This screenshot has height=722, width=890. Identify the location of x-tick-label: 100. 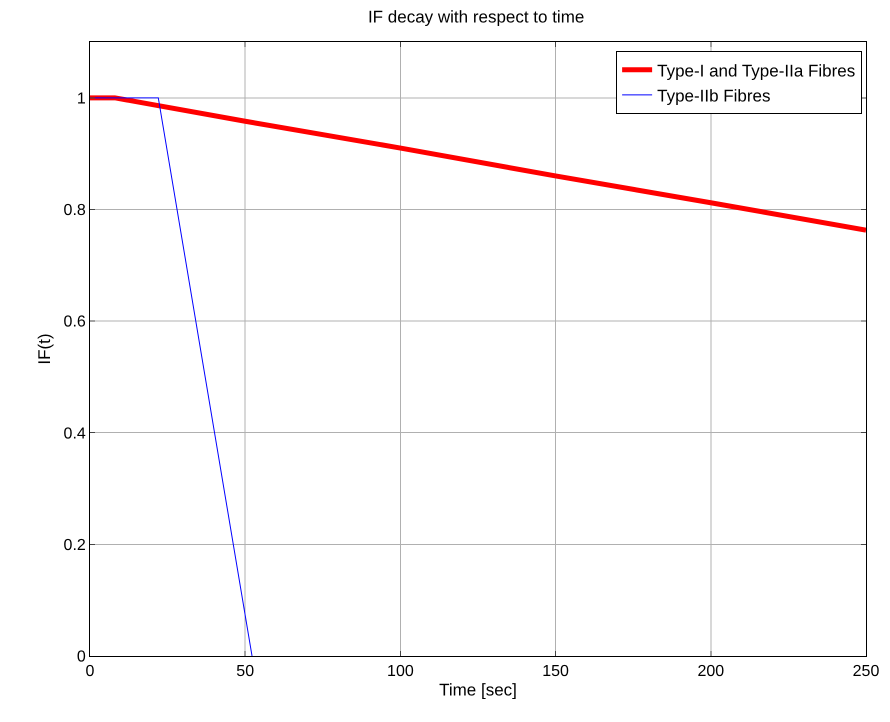
(400, 671).